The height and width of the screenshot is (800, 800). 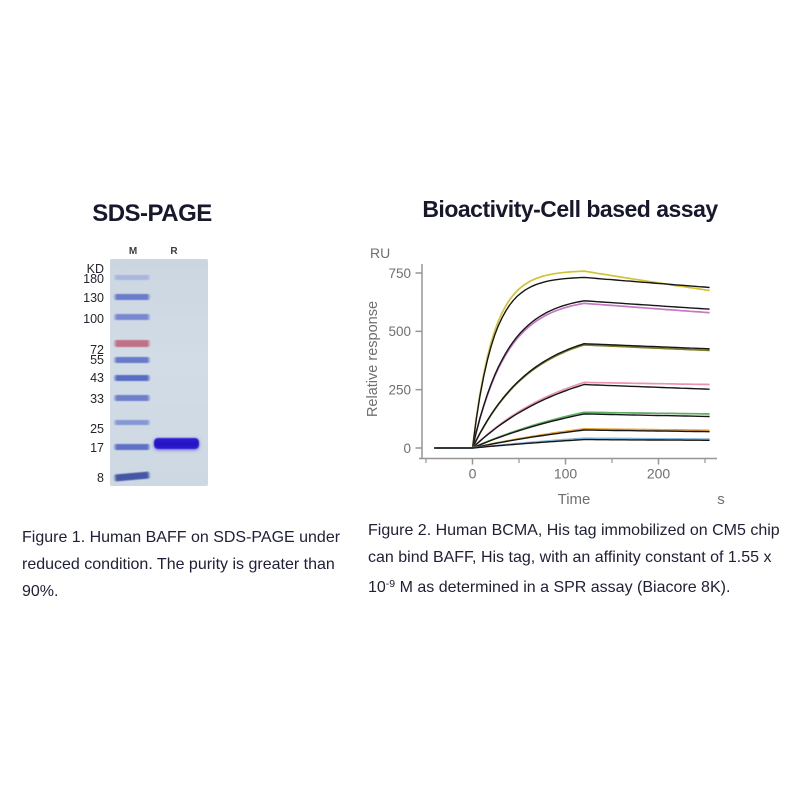 I want to click on y-axis-title: Relative response, so click(x=373, y=359).